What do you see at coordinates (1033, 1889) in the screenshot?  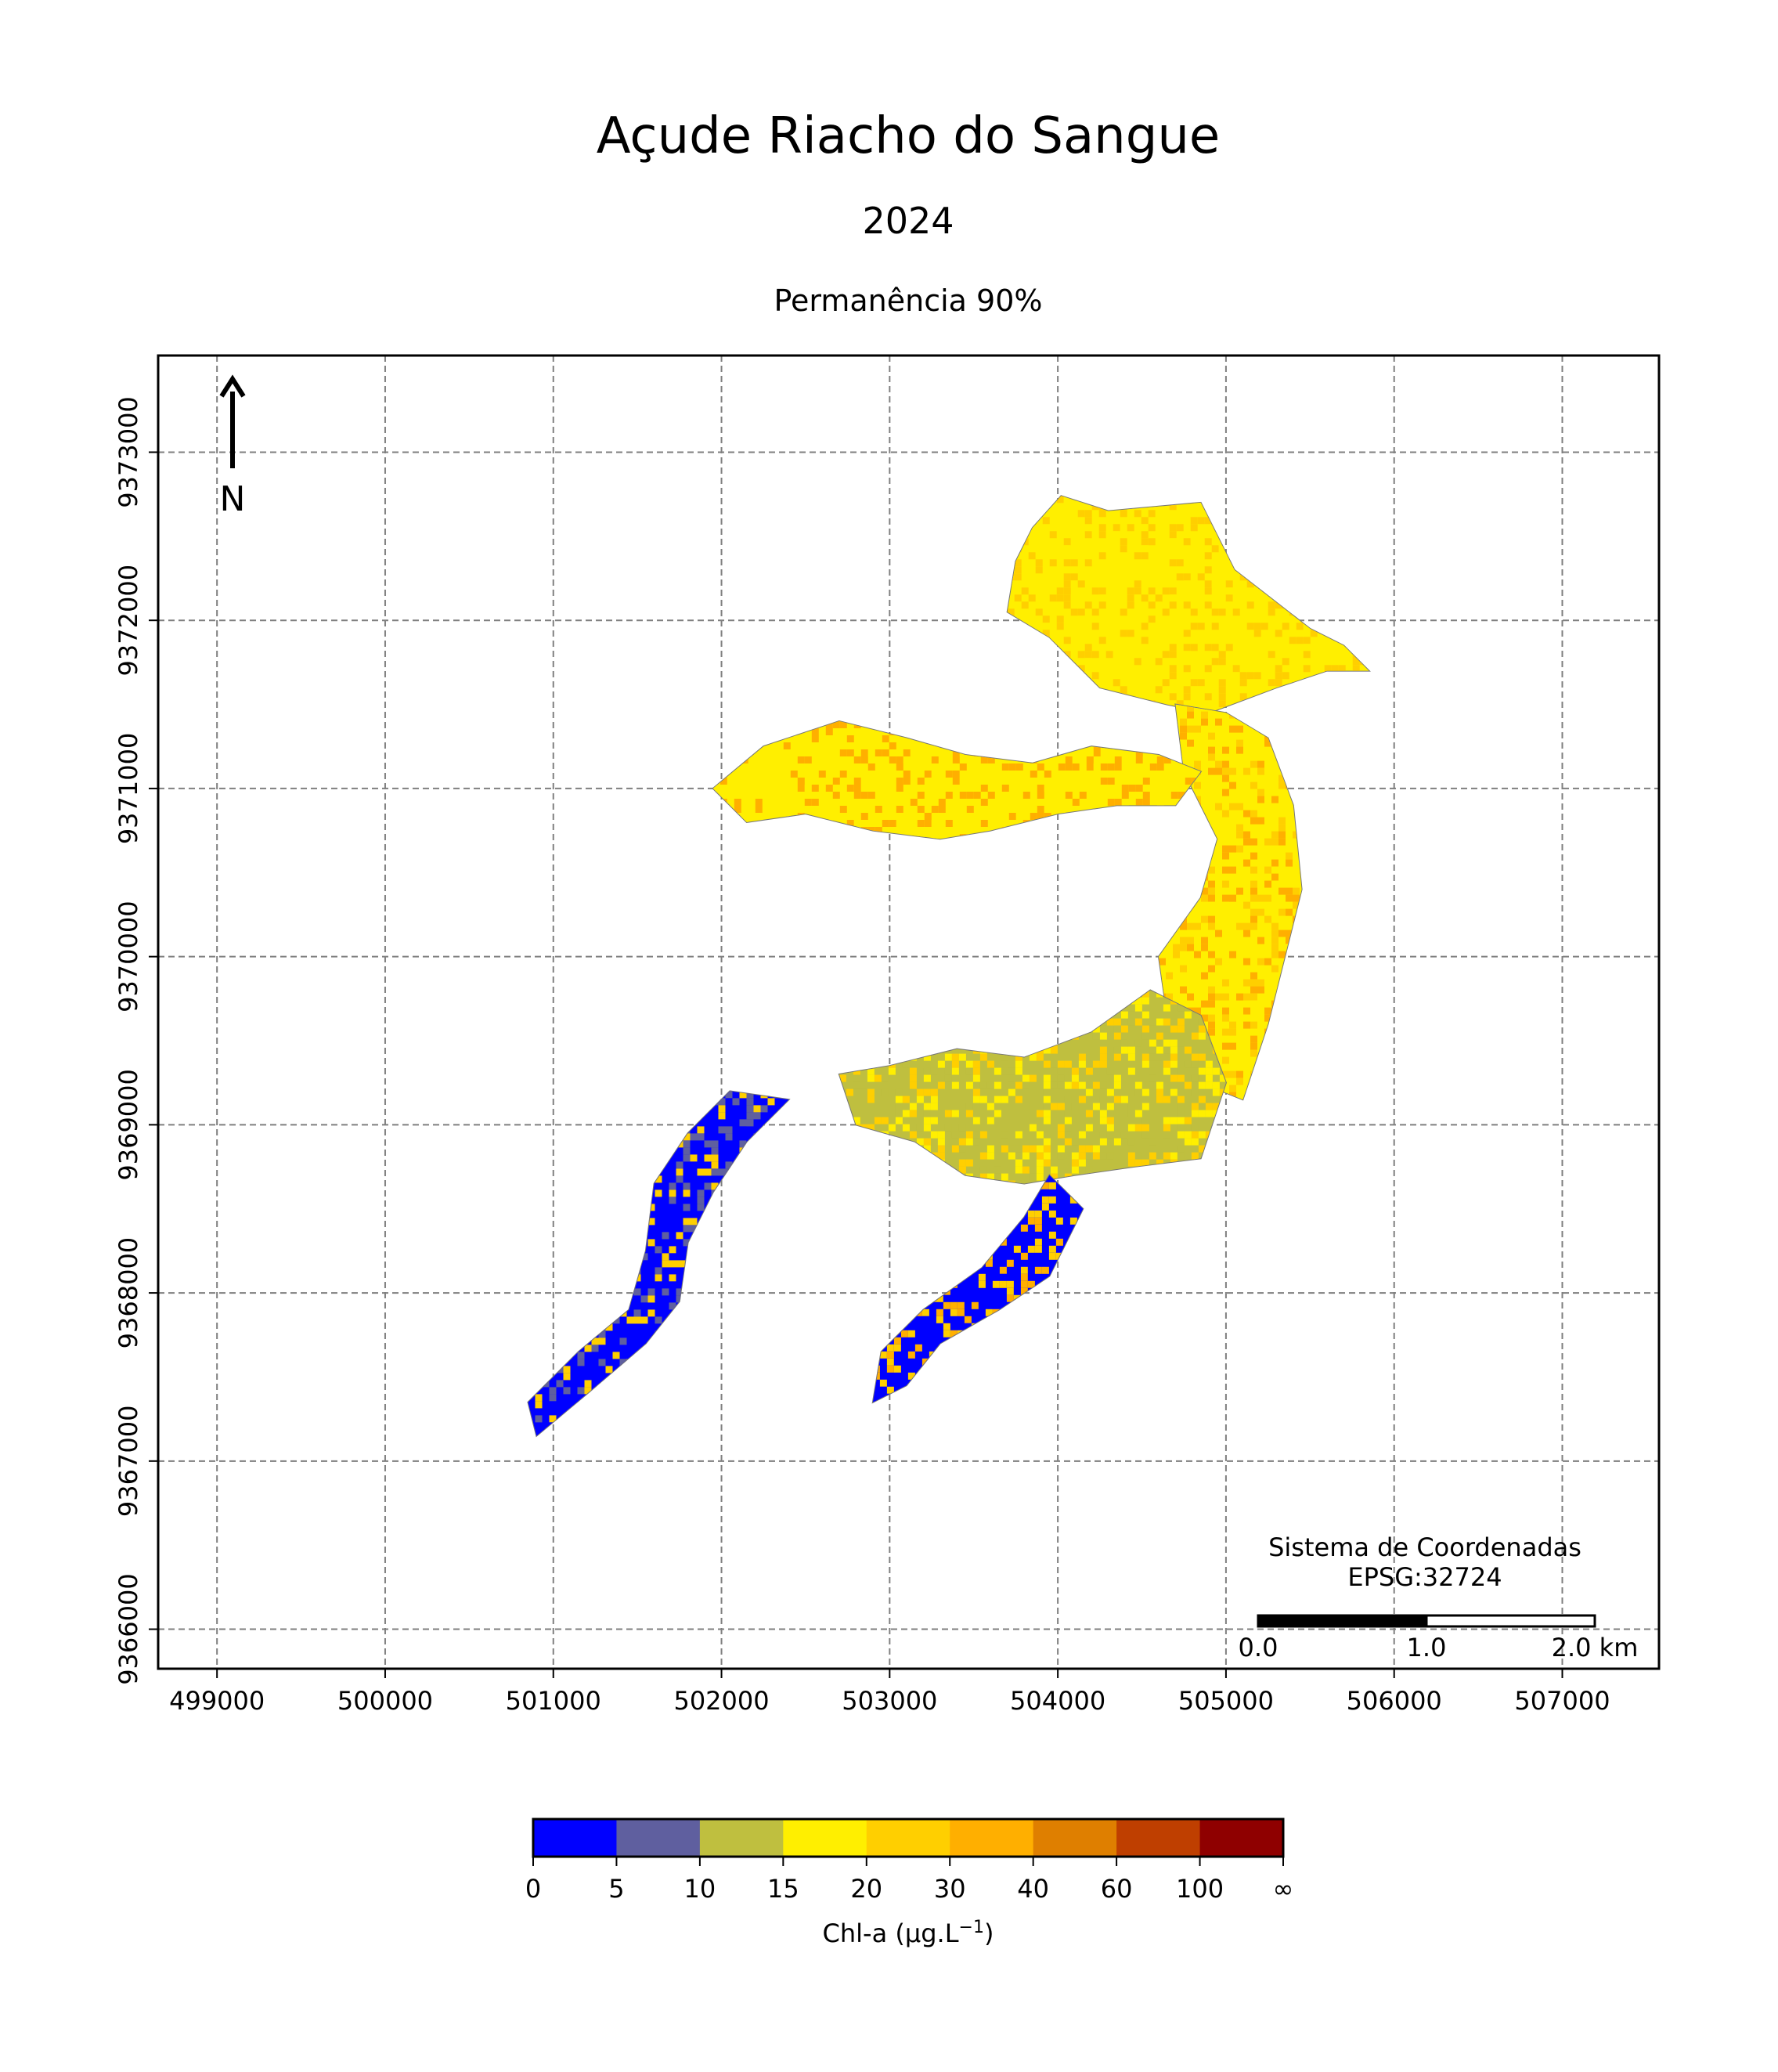 I see `colorbar-tick-label: 40` at bounding box center [1033, 1889].